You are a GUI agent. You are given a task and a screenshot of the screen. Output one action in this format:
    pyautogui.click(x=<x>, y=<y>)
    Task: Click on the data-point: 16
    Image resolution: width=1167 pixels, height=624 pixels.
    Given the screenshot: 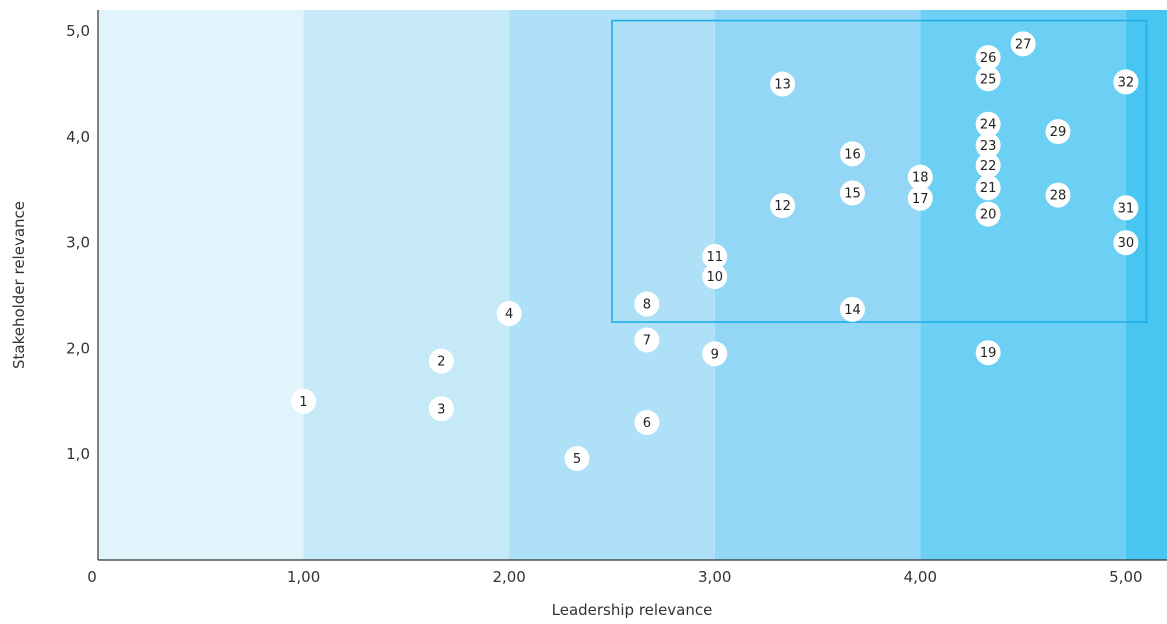 What is the action you would take?
    pyautogui.click(x=852, y=154)
    